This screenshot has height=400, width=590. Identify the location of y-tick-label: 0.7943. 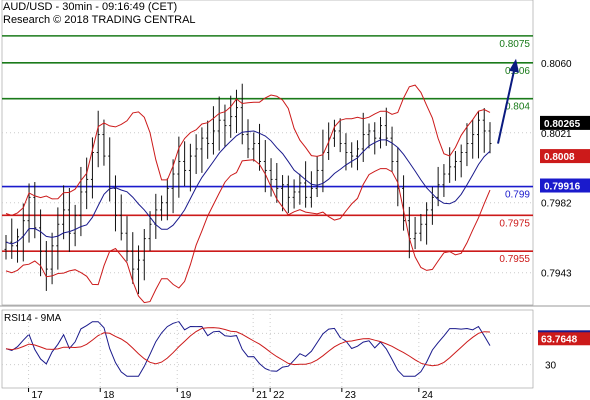
(556, 274).